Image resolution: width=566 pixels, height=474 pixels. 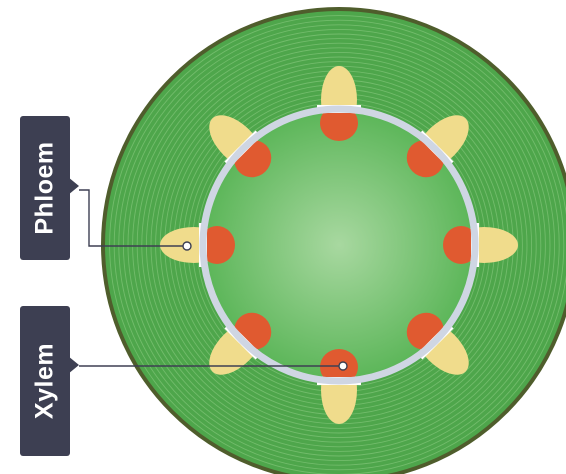 I want to click on phloem-pointer-dot, so click(x=187, y=246).